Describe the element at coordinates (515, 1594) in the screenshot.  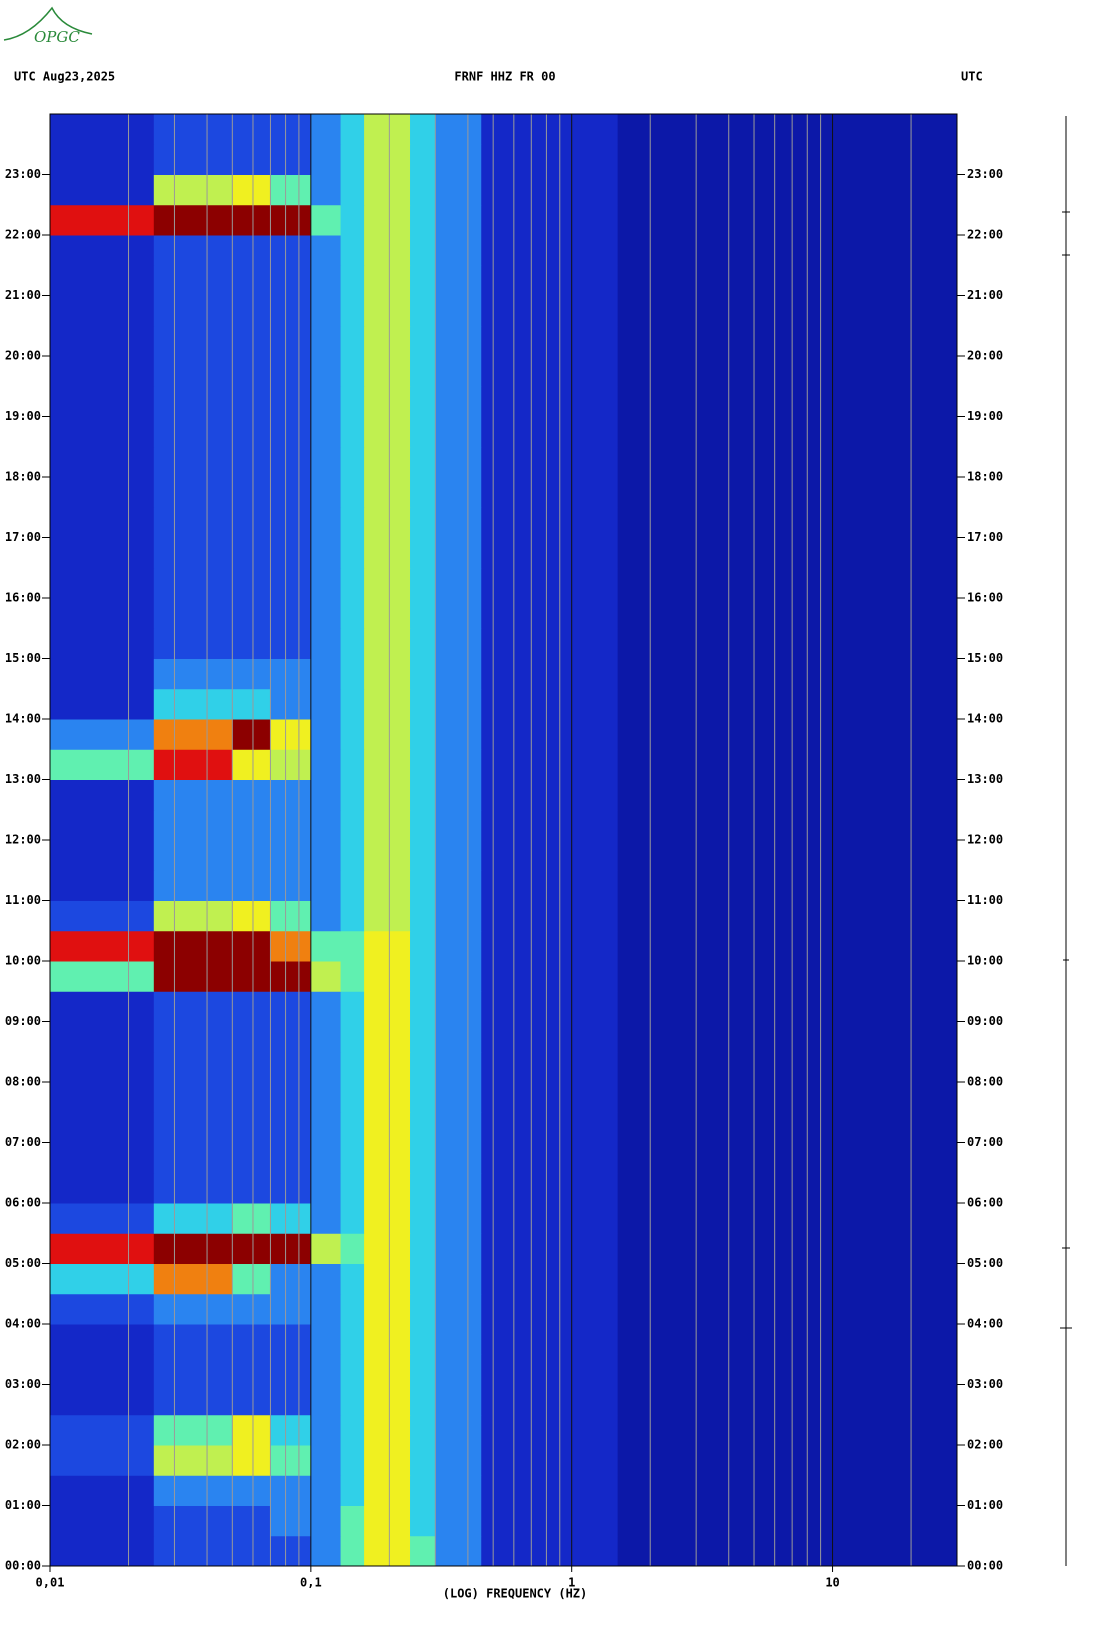
I see `x-axis-label: (LOG) FREQUENCY (HZ)` at that location.